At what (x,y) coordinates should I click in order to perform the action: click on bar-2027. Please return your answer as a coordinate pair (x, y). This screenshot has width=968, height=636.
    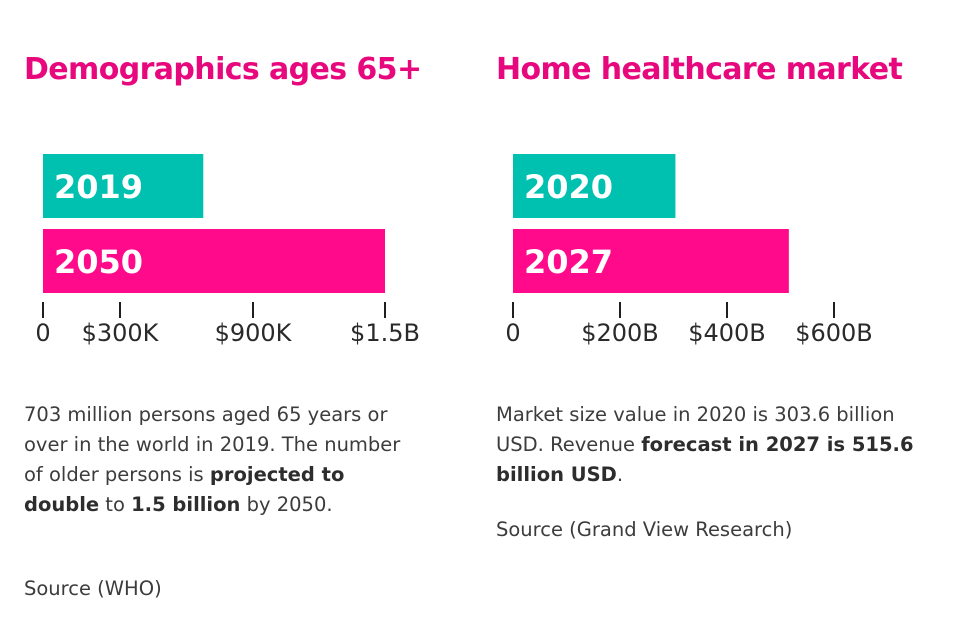
    Looking at the image, I should click on (651, 261).